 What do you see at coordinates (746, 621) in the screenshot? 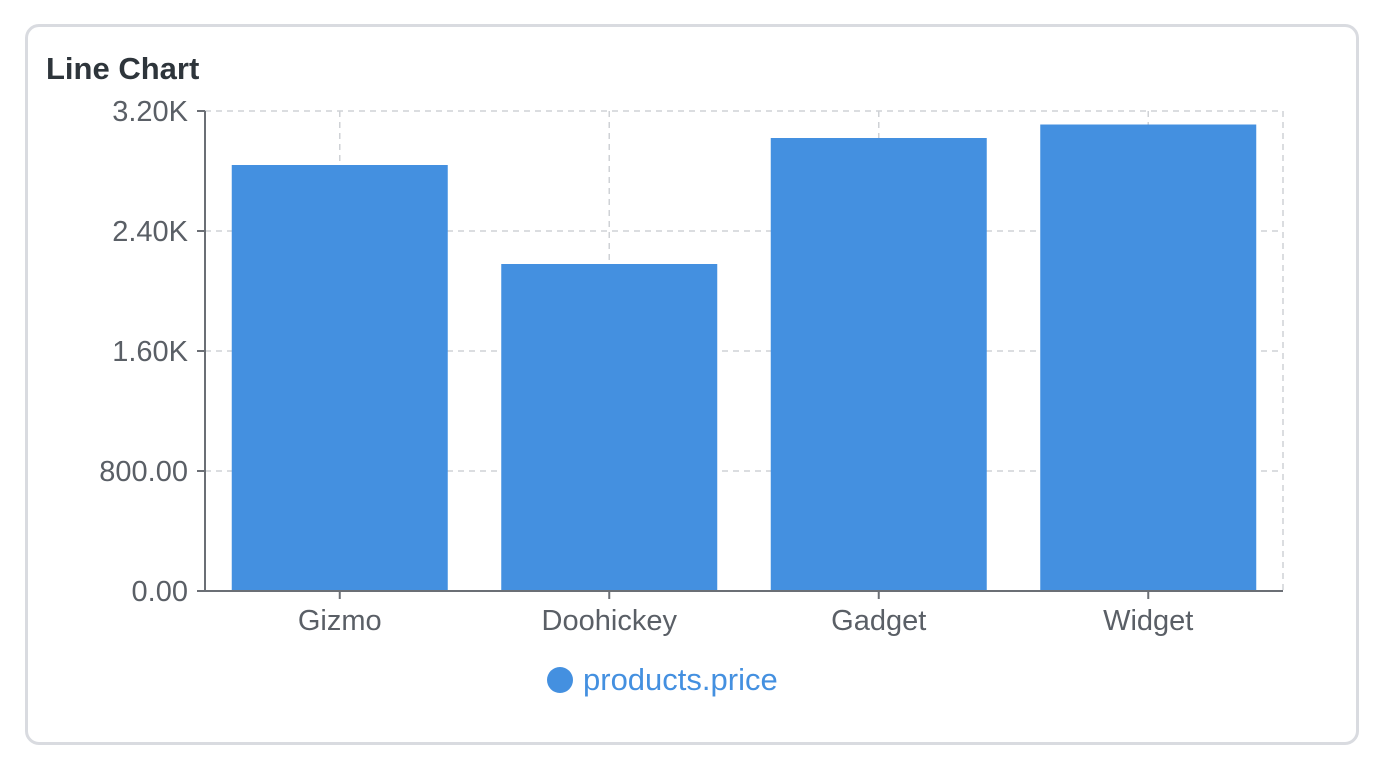
I see `x-axis-tick-labels: Gizmo Doohickey Gadget Widget` at bounding box center [746, 621].